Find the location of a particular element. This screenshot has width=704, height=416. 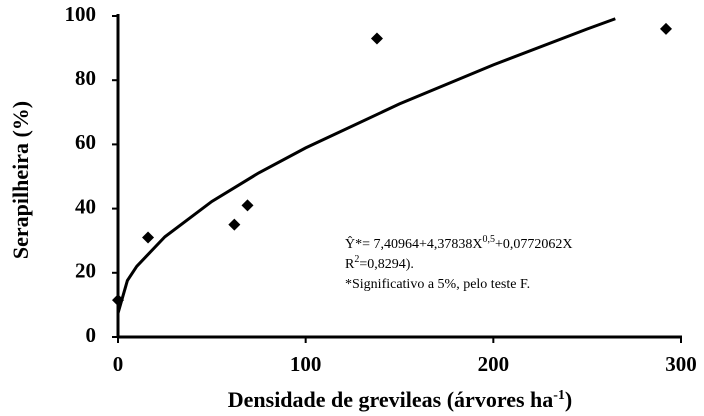

y-axis-label: Serapilheira (%) is located at coordinates (20, 180).